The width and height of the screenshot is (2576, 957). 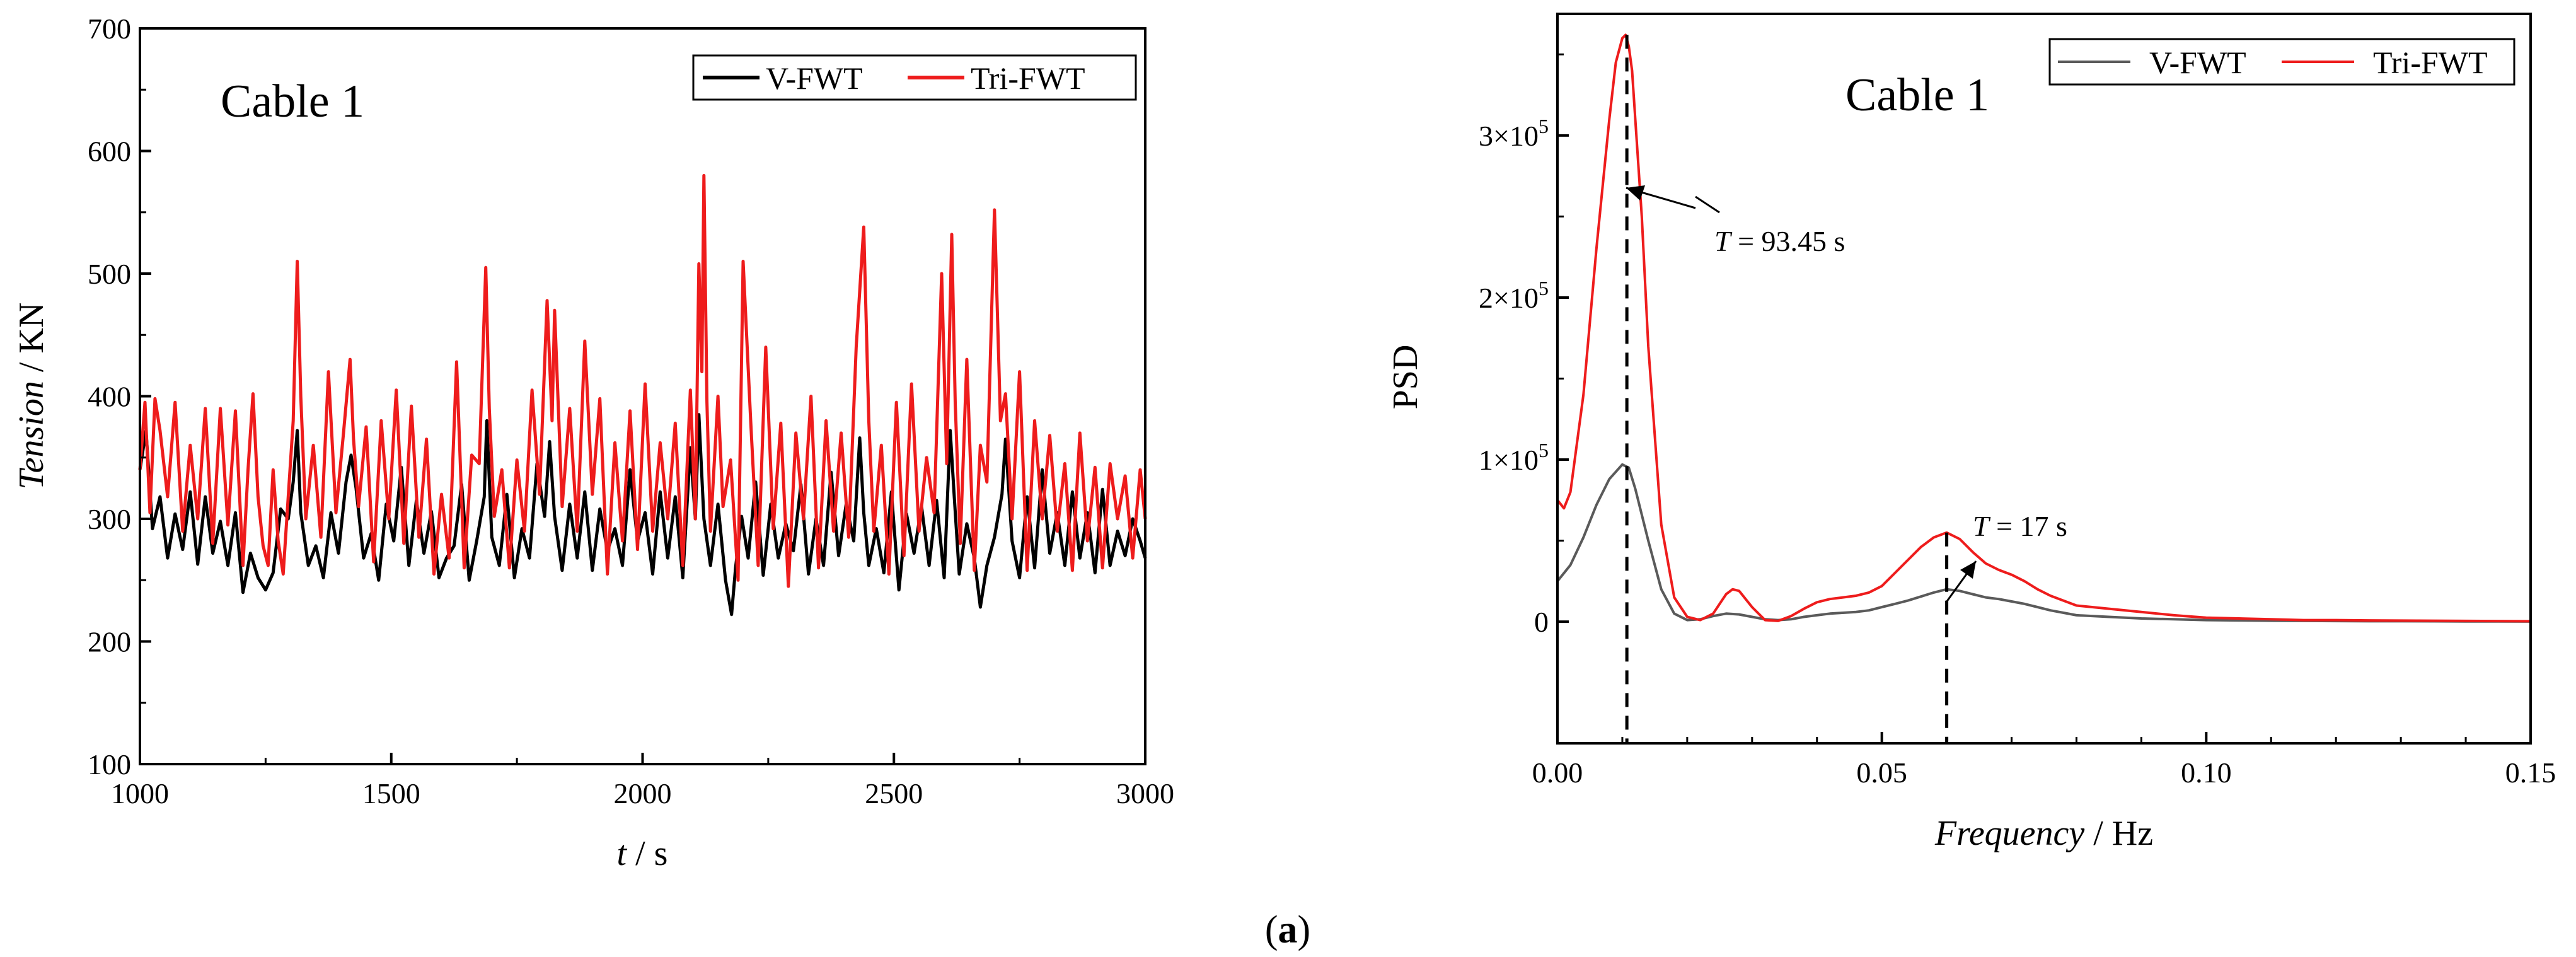 I want to click on tension-chart-title: Cable 1, so click(x=292, y=101).